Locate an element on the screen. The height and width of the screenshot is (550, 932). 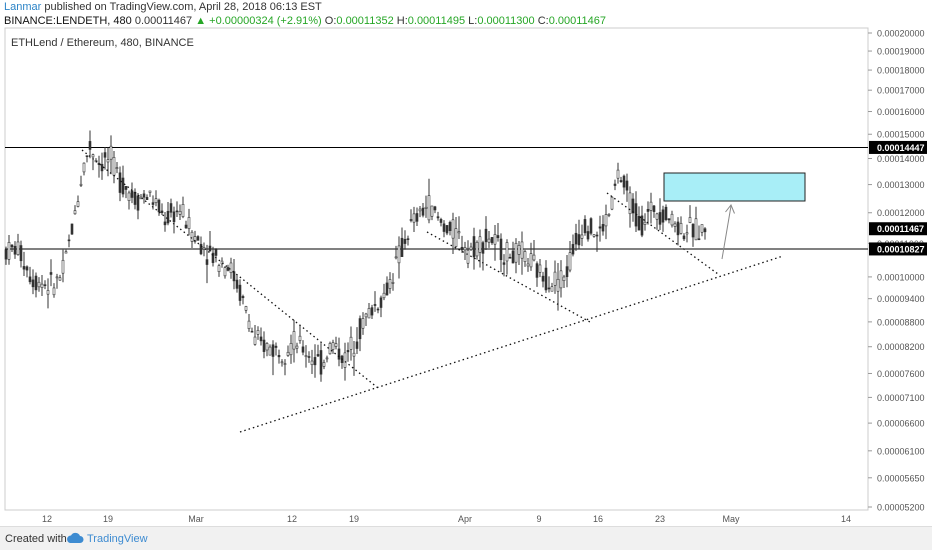
created-with-text: Created with is located at coordinates (36, 539).